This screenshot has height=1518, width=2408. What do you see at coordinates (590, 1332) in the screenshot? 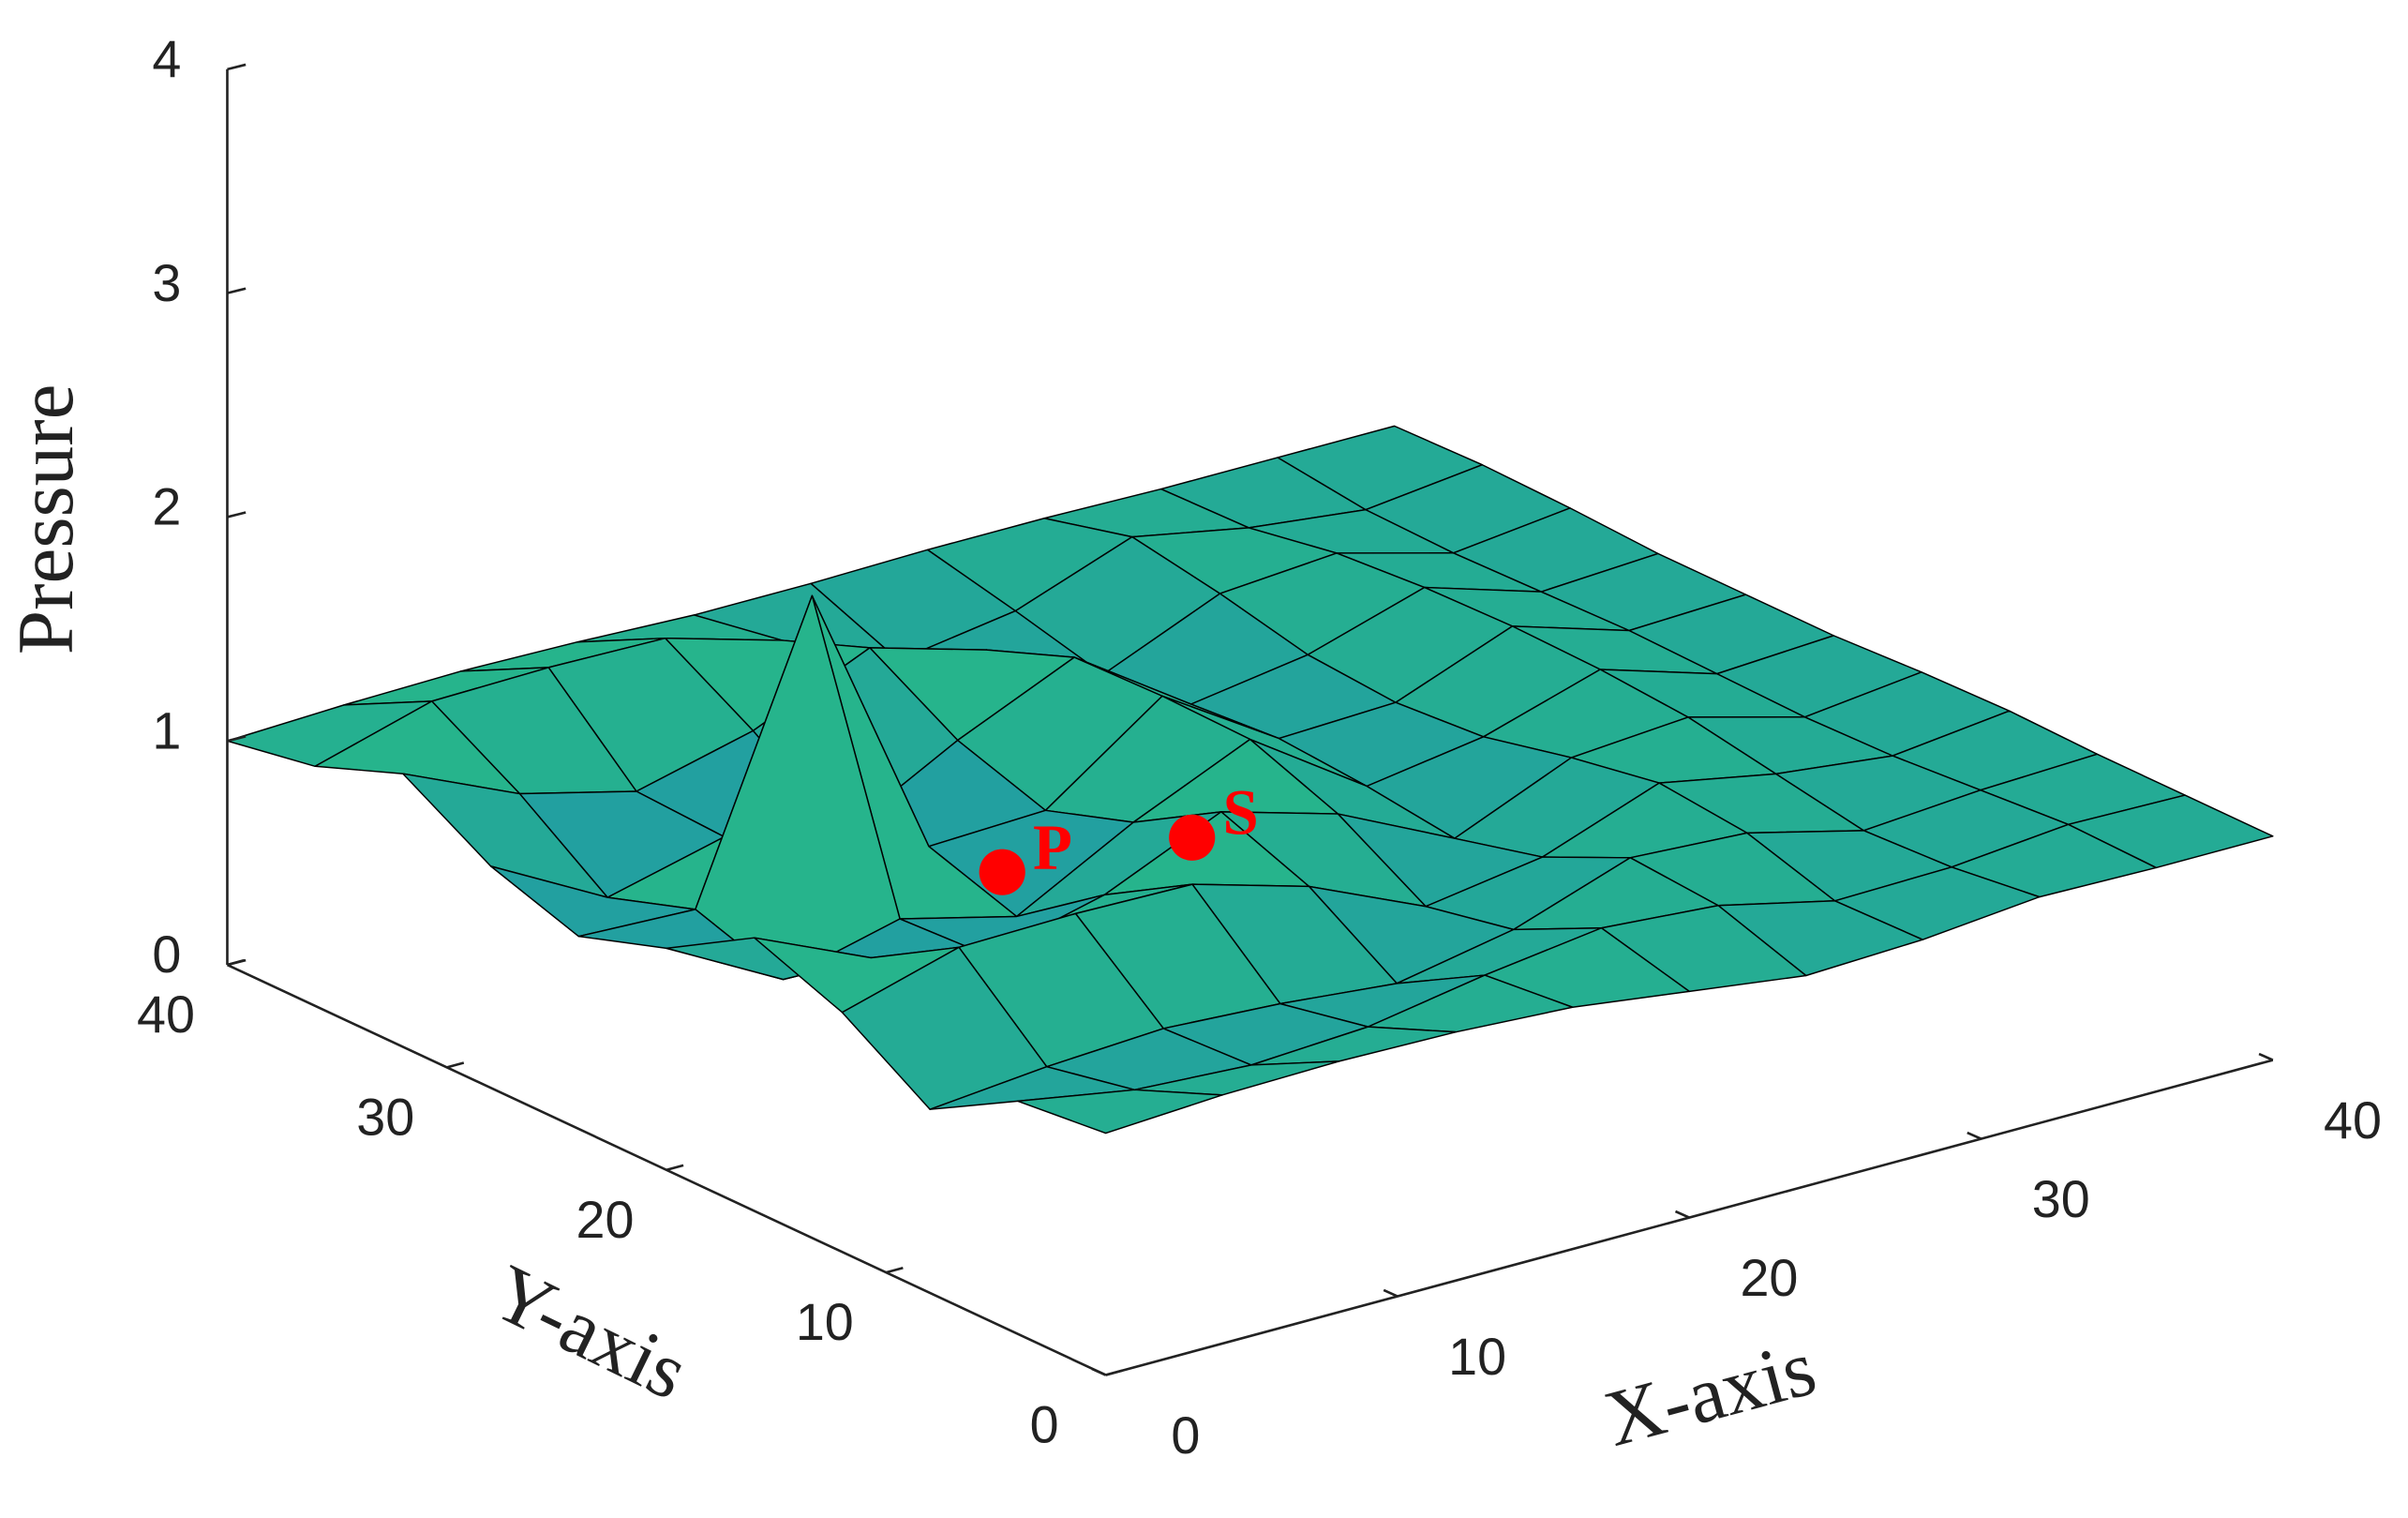
I see `y-axis-label: Y-axis` at bounding box center [590, 1332].